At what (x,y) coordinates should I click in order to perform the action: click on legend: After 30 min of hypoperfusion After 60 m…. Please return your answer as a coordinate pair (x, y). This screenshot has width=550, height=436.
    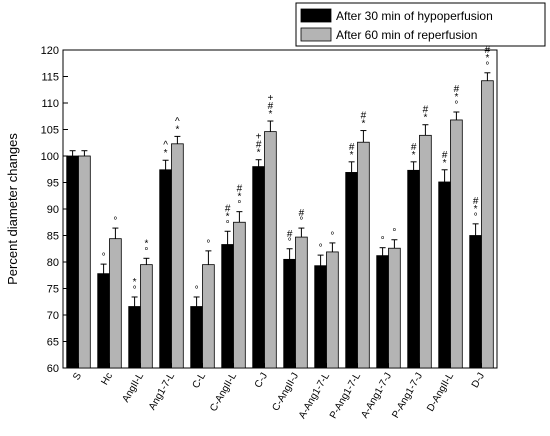
    Looking at the image, I should click on (420, 24).